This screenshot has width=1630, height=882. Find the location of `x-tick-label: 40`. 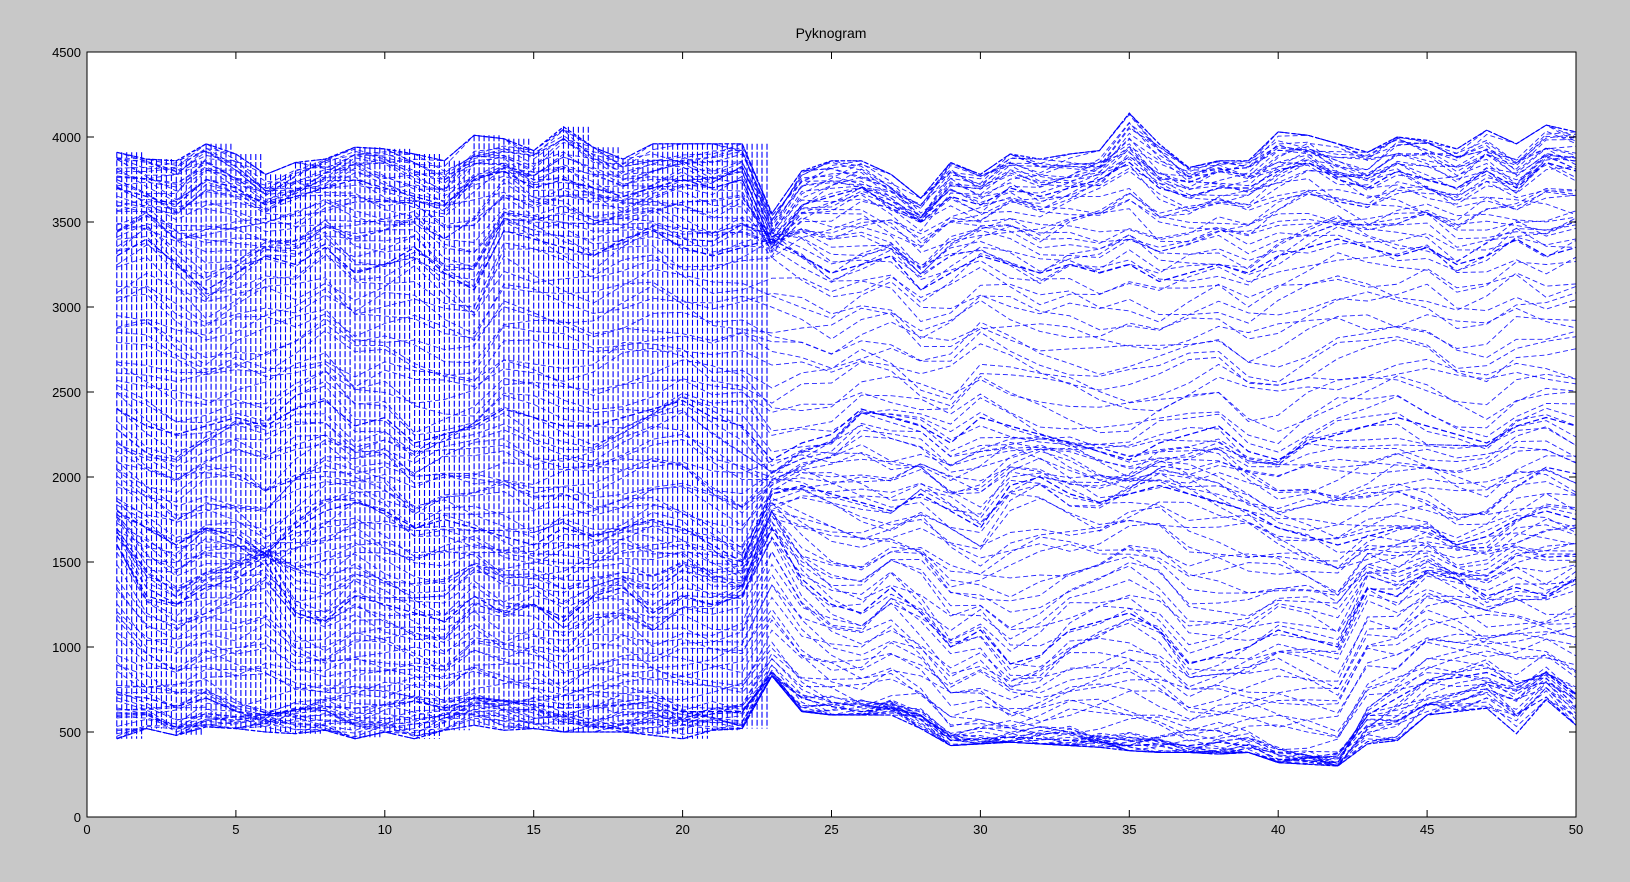

x-tick-label: 40 is located at coordinates (1278, 829).